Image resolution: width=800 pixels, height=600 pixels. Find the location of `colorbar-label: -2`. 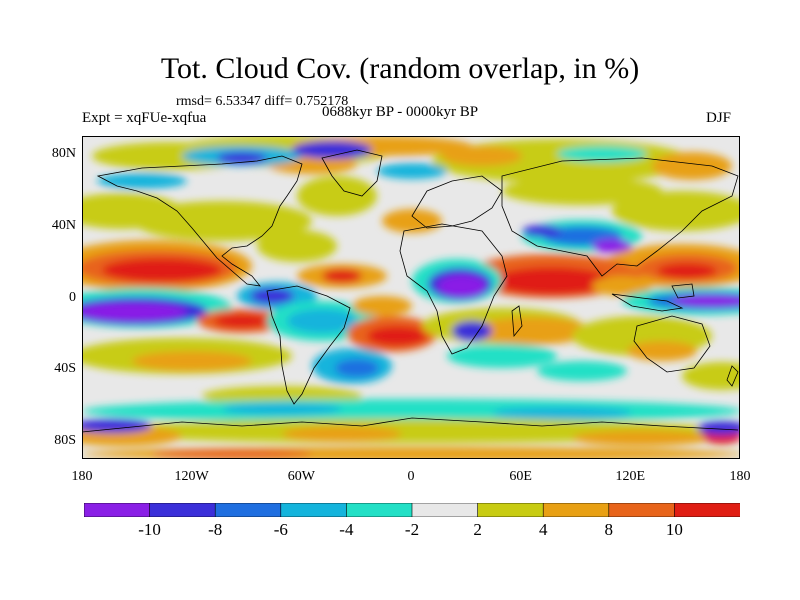

colorbar-label: -2 is located at coordinates (412, 529).